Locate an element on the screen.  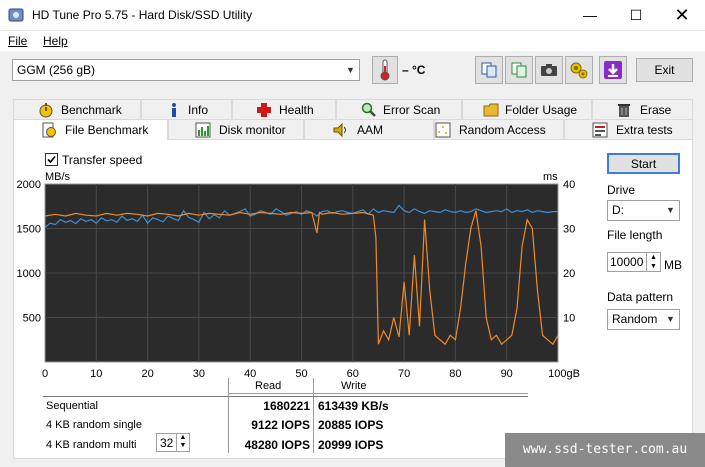
data-pattern-value: Random is located at coordinates (635, 319).